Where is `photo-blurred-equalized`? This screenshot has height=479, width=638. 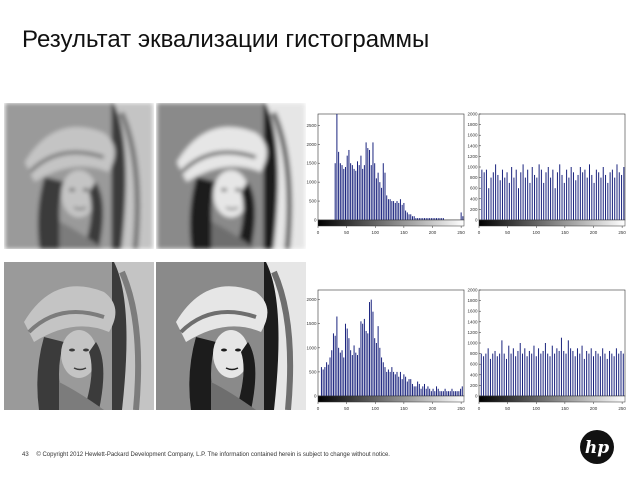 photo-blurred-equalized is located at coordinates (231, 176).